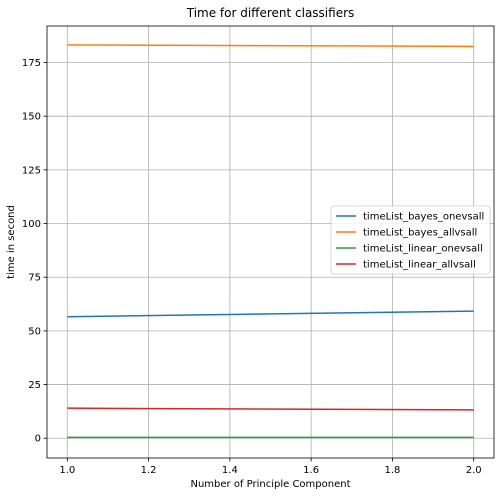 Image resolution: width=504 pixels, height=496 pixels. I want to click on y-tick-label: 125, so click(31, 170).